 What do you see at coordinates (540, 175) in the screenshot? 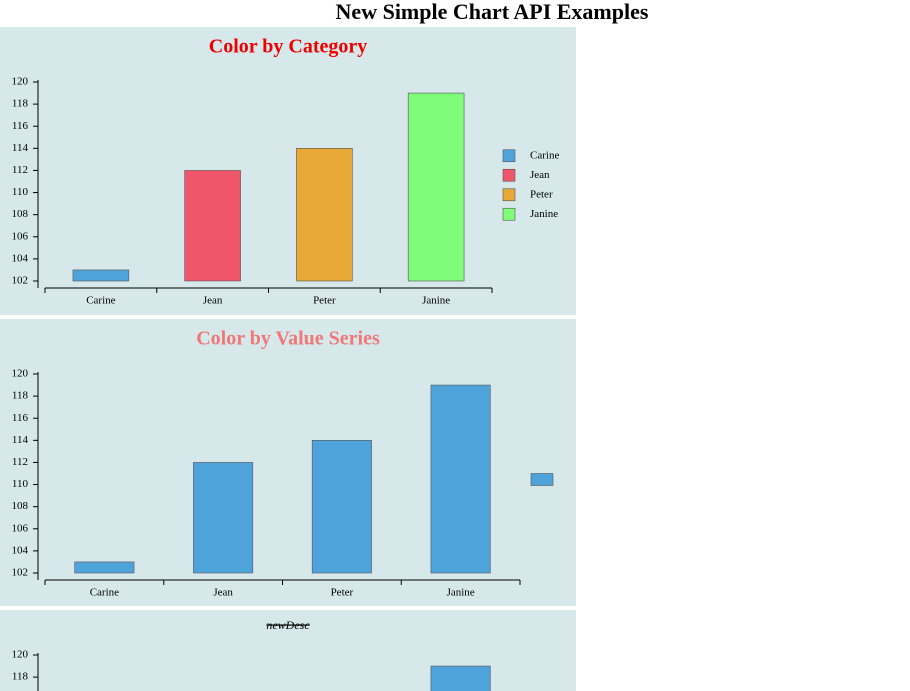
I see `legend-label: Jean` at bounding box center [540, 175].